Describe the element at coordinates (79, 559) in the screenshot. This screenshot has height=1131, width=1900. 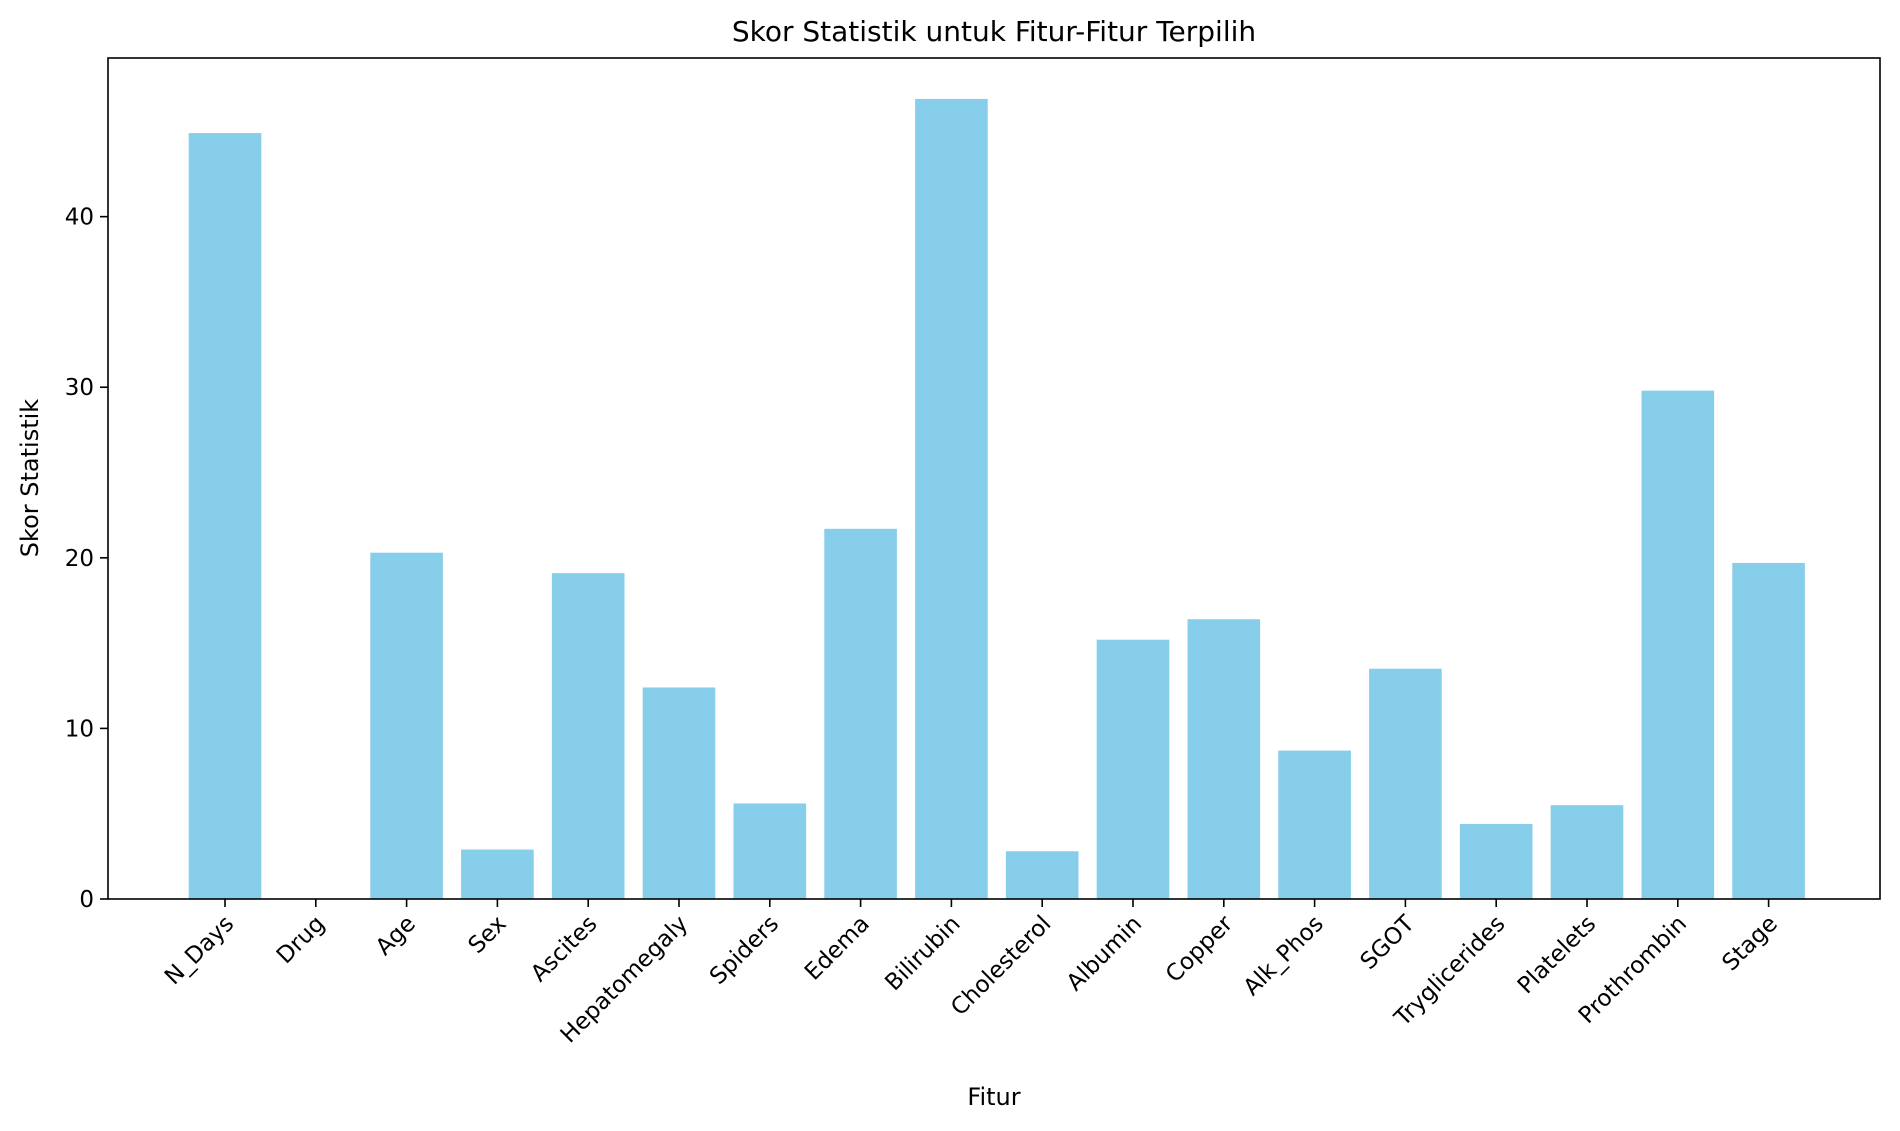
I see `y-tick-label: 20` at that location.